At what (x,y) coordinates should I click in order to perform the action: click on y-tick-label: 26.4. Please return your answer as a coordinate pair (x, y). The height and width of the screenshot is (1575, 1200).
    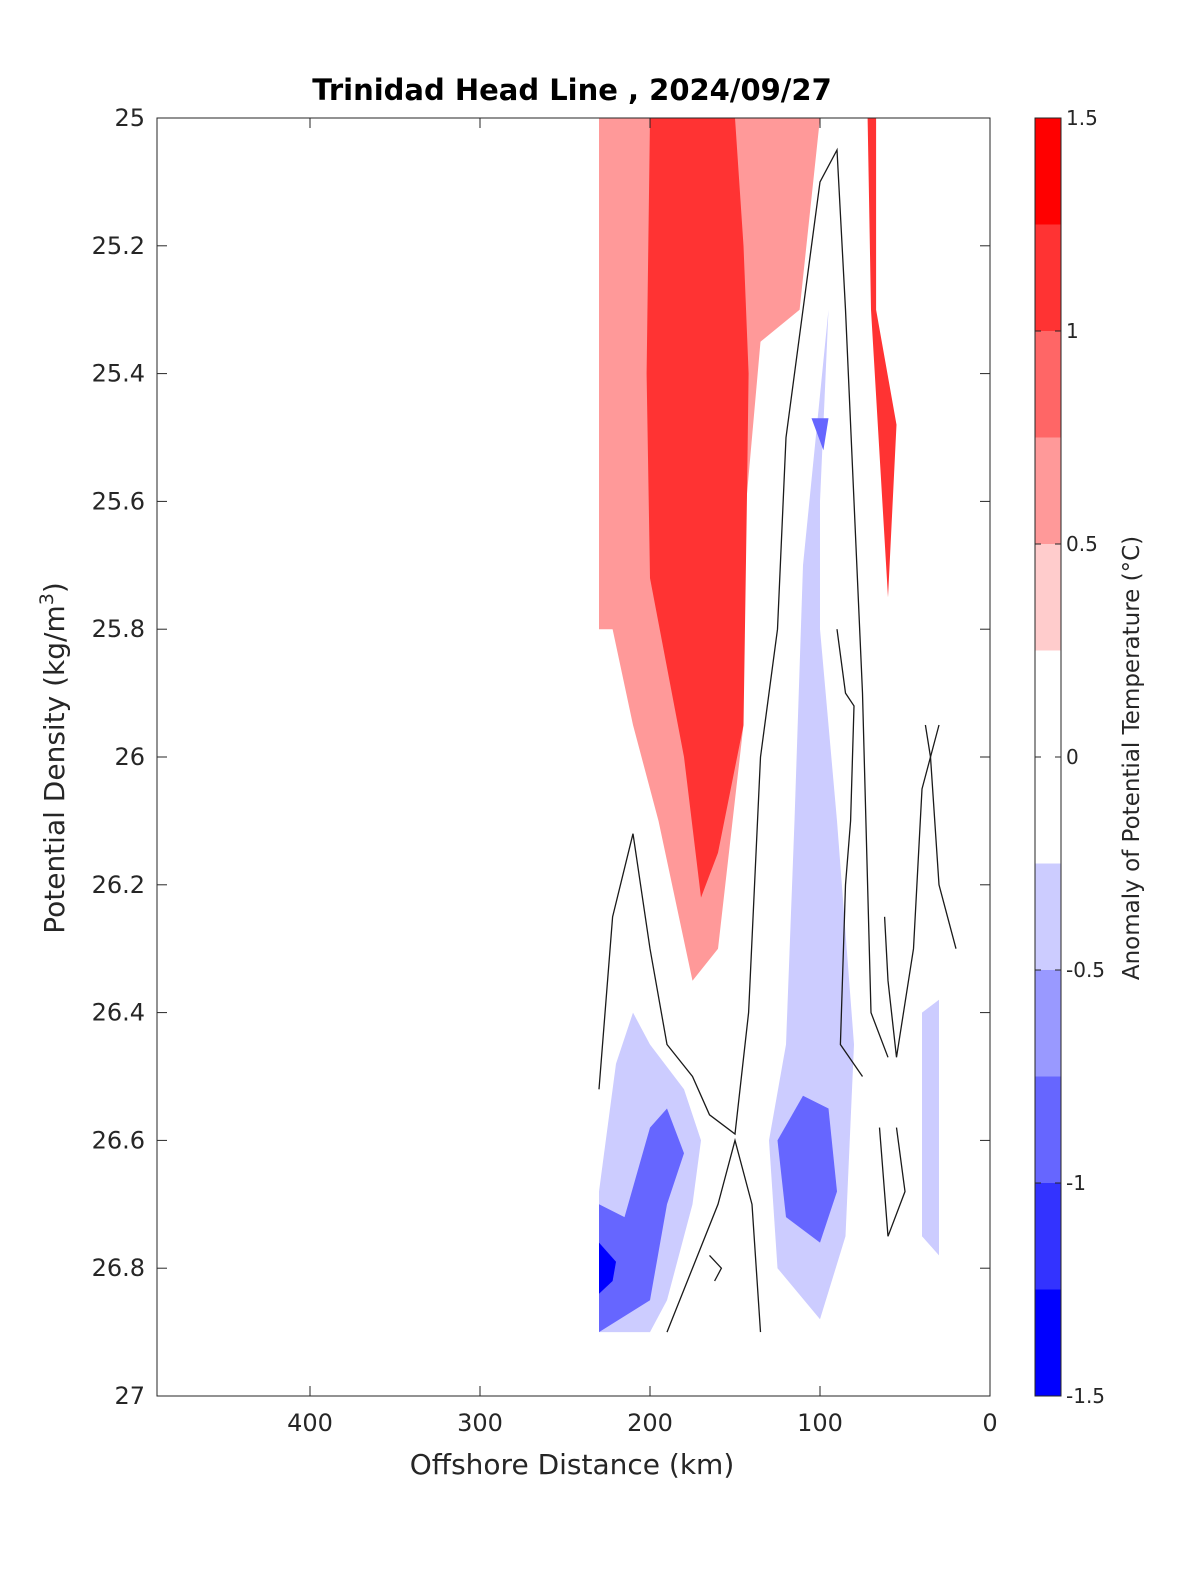
    Looking at the image, I should click on (118, 1013).